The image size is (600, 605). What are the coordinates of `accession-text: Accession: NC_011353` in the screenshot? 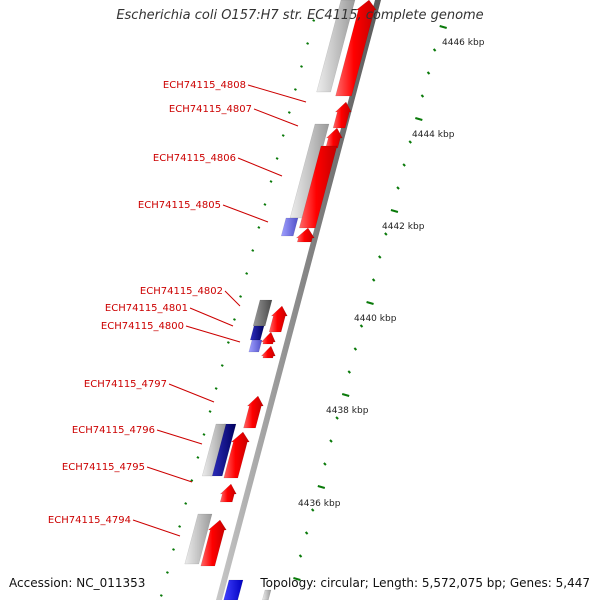 It's located at (77, 583).